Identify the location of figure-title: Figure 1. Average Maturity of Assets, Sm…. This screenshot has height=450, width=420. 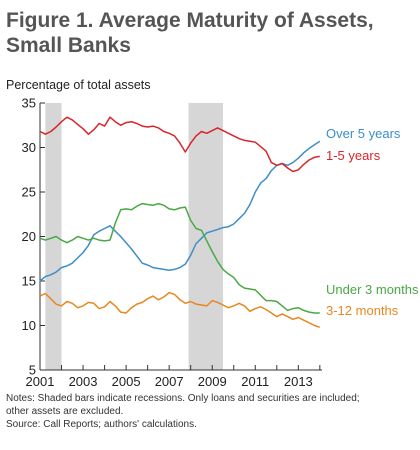
(206, 33).